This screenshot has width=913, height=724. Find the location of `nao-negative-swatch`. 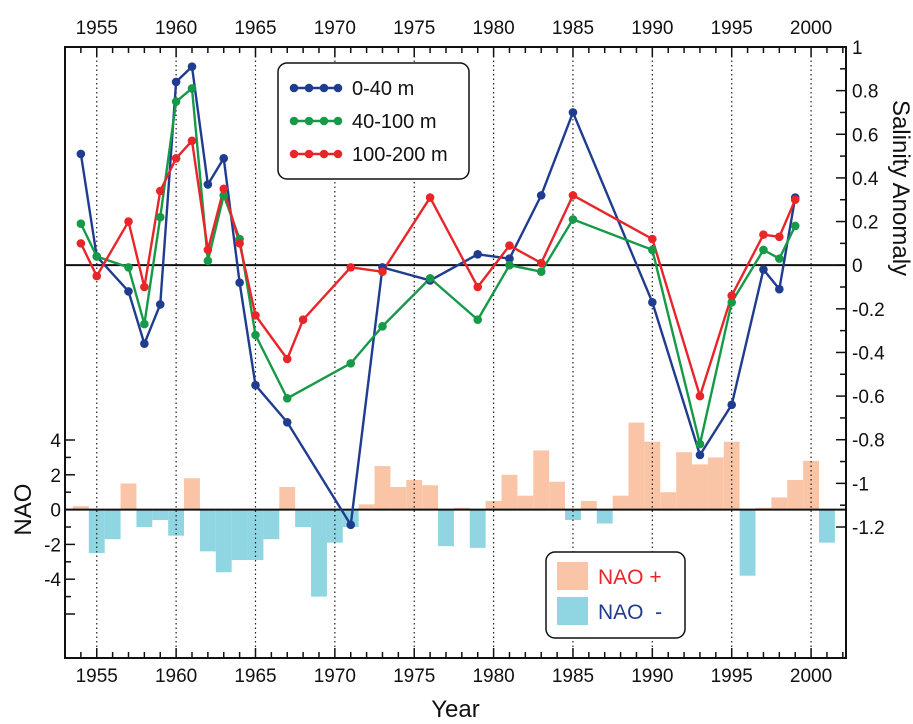

nao-negative-swatch is located at coordinates (572, 611).